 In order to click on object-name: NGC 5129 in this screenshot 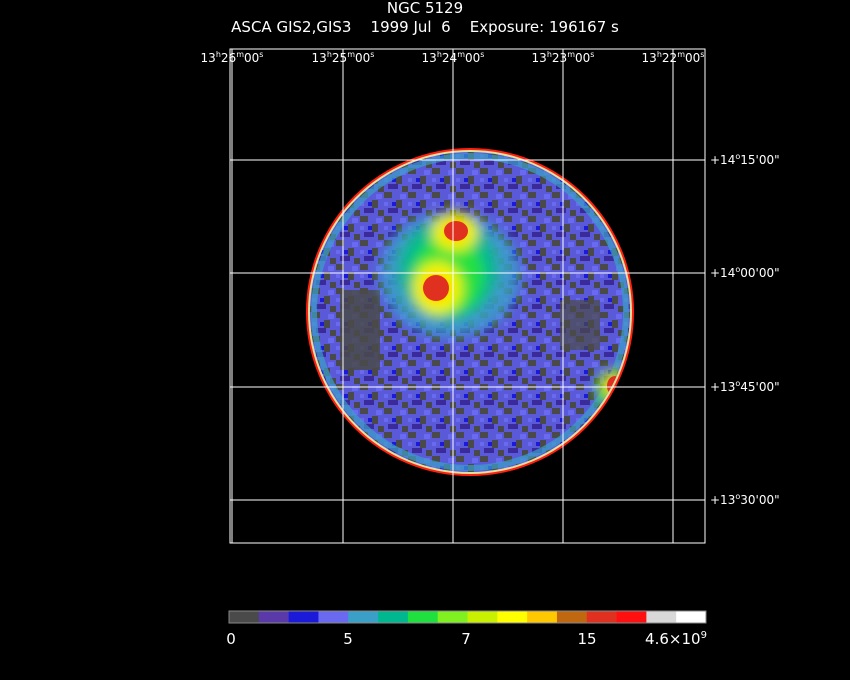, I will do `click(425, 8)`.